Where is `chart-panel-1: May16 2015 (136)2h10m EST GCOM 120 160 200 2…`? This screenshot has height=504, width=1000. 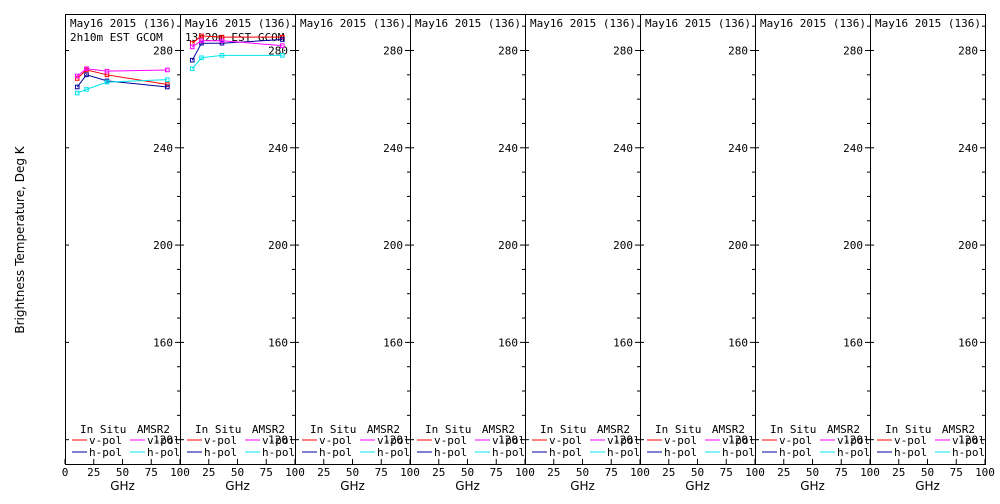
chart-panel-1: May16 2015 (136)2h10m EST GCOM 120 160 200 2… is located at coordinates (126, 253).